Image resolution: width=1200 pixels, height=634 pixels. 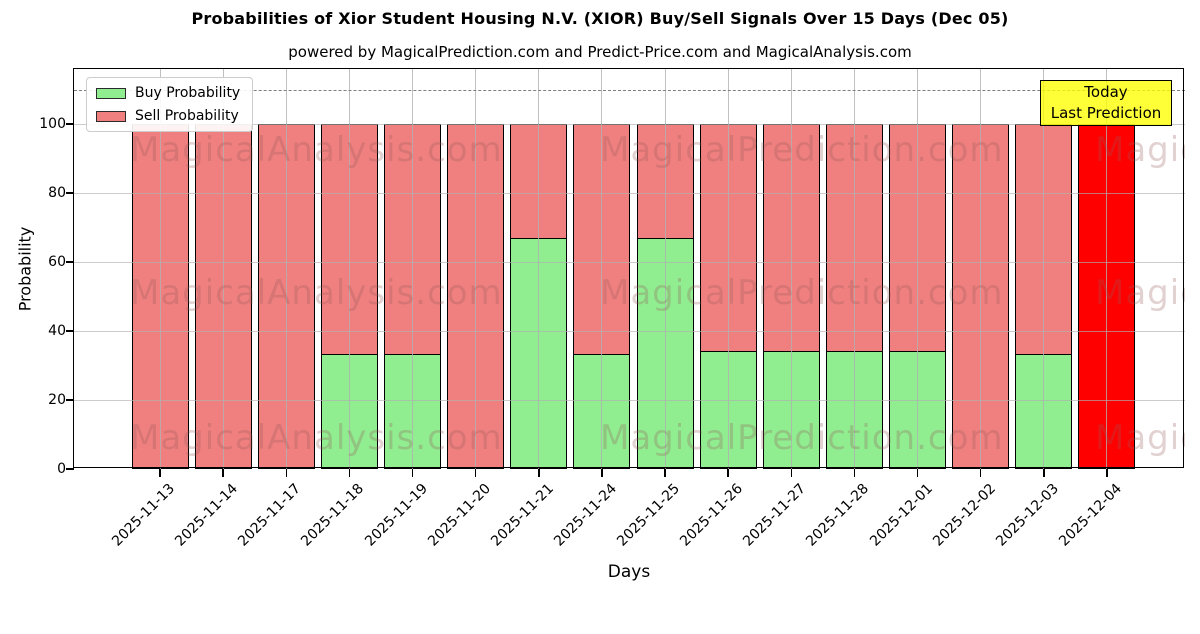 What do you see at coordinates (170, 104) in the screenshot?
I see `legend: Buy Probability Sell Probability` at bounding box center [170, 104].